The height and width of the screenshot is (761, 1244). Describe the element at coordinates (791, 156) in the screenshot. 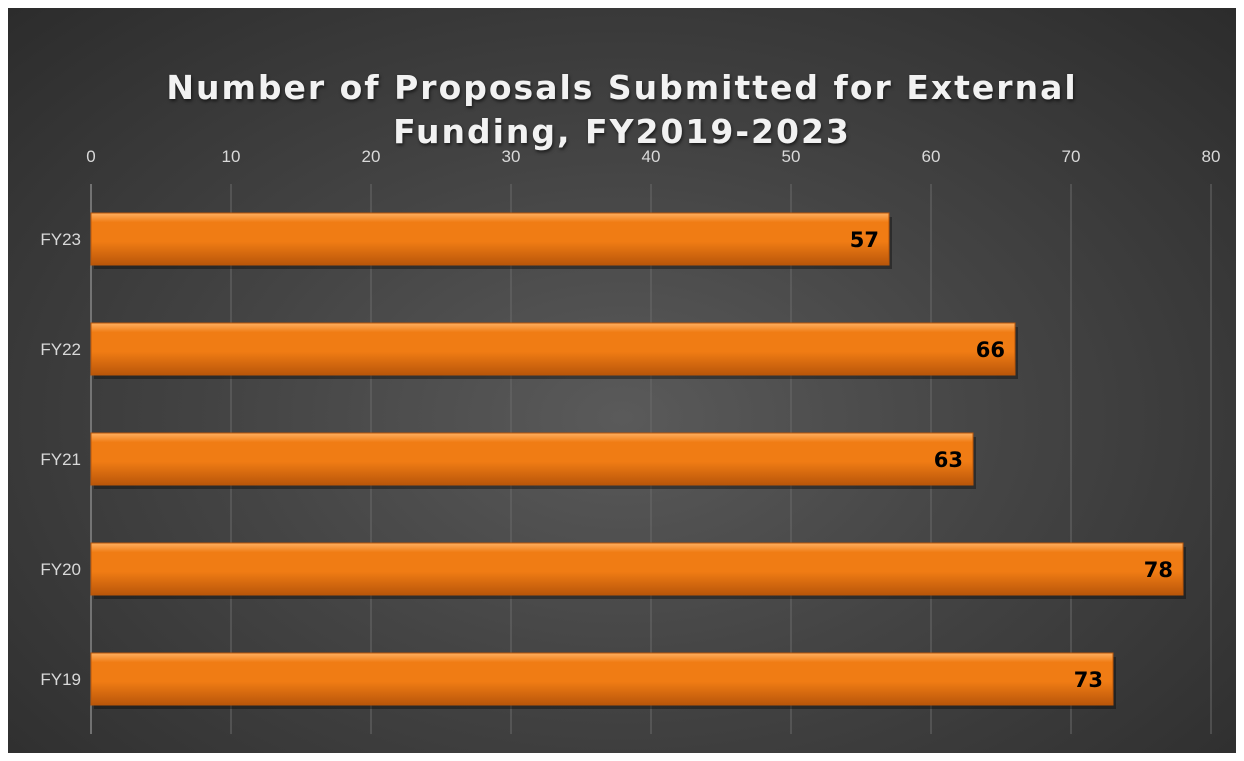

I see `x-tick-label-50: 50` at that location.